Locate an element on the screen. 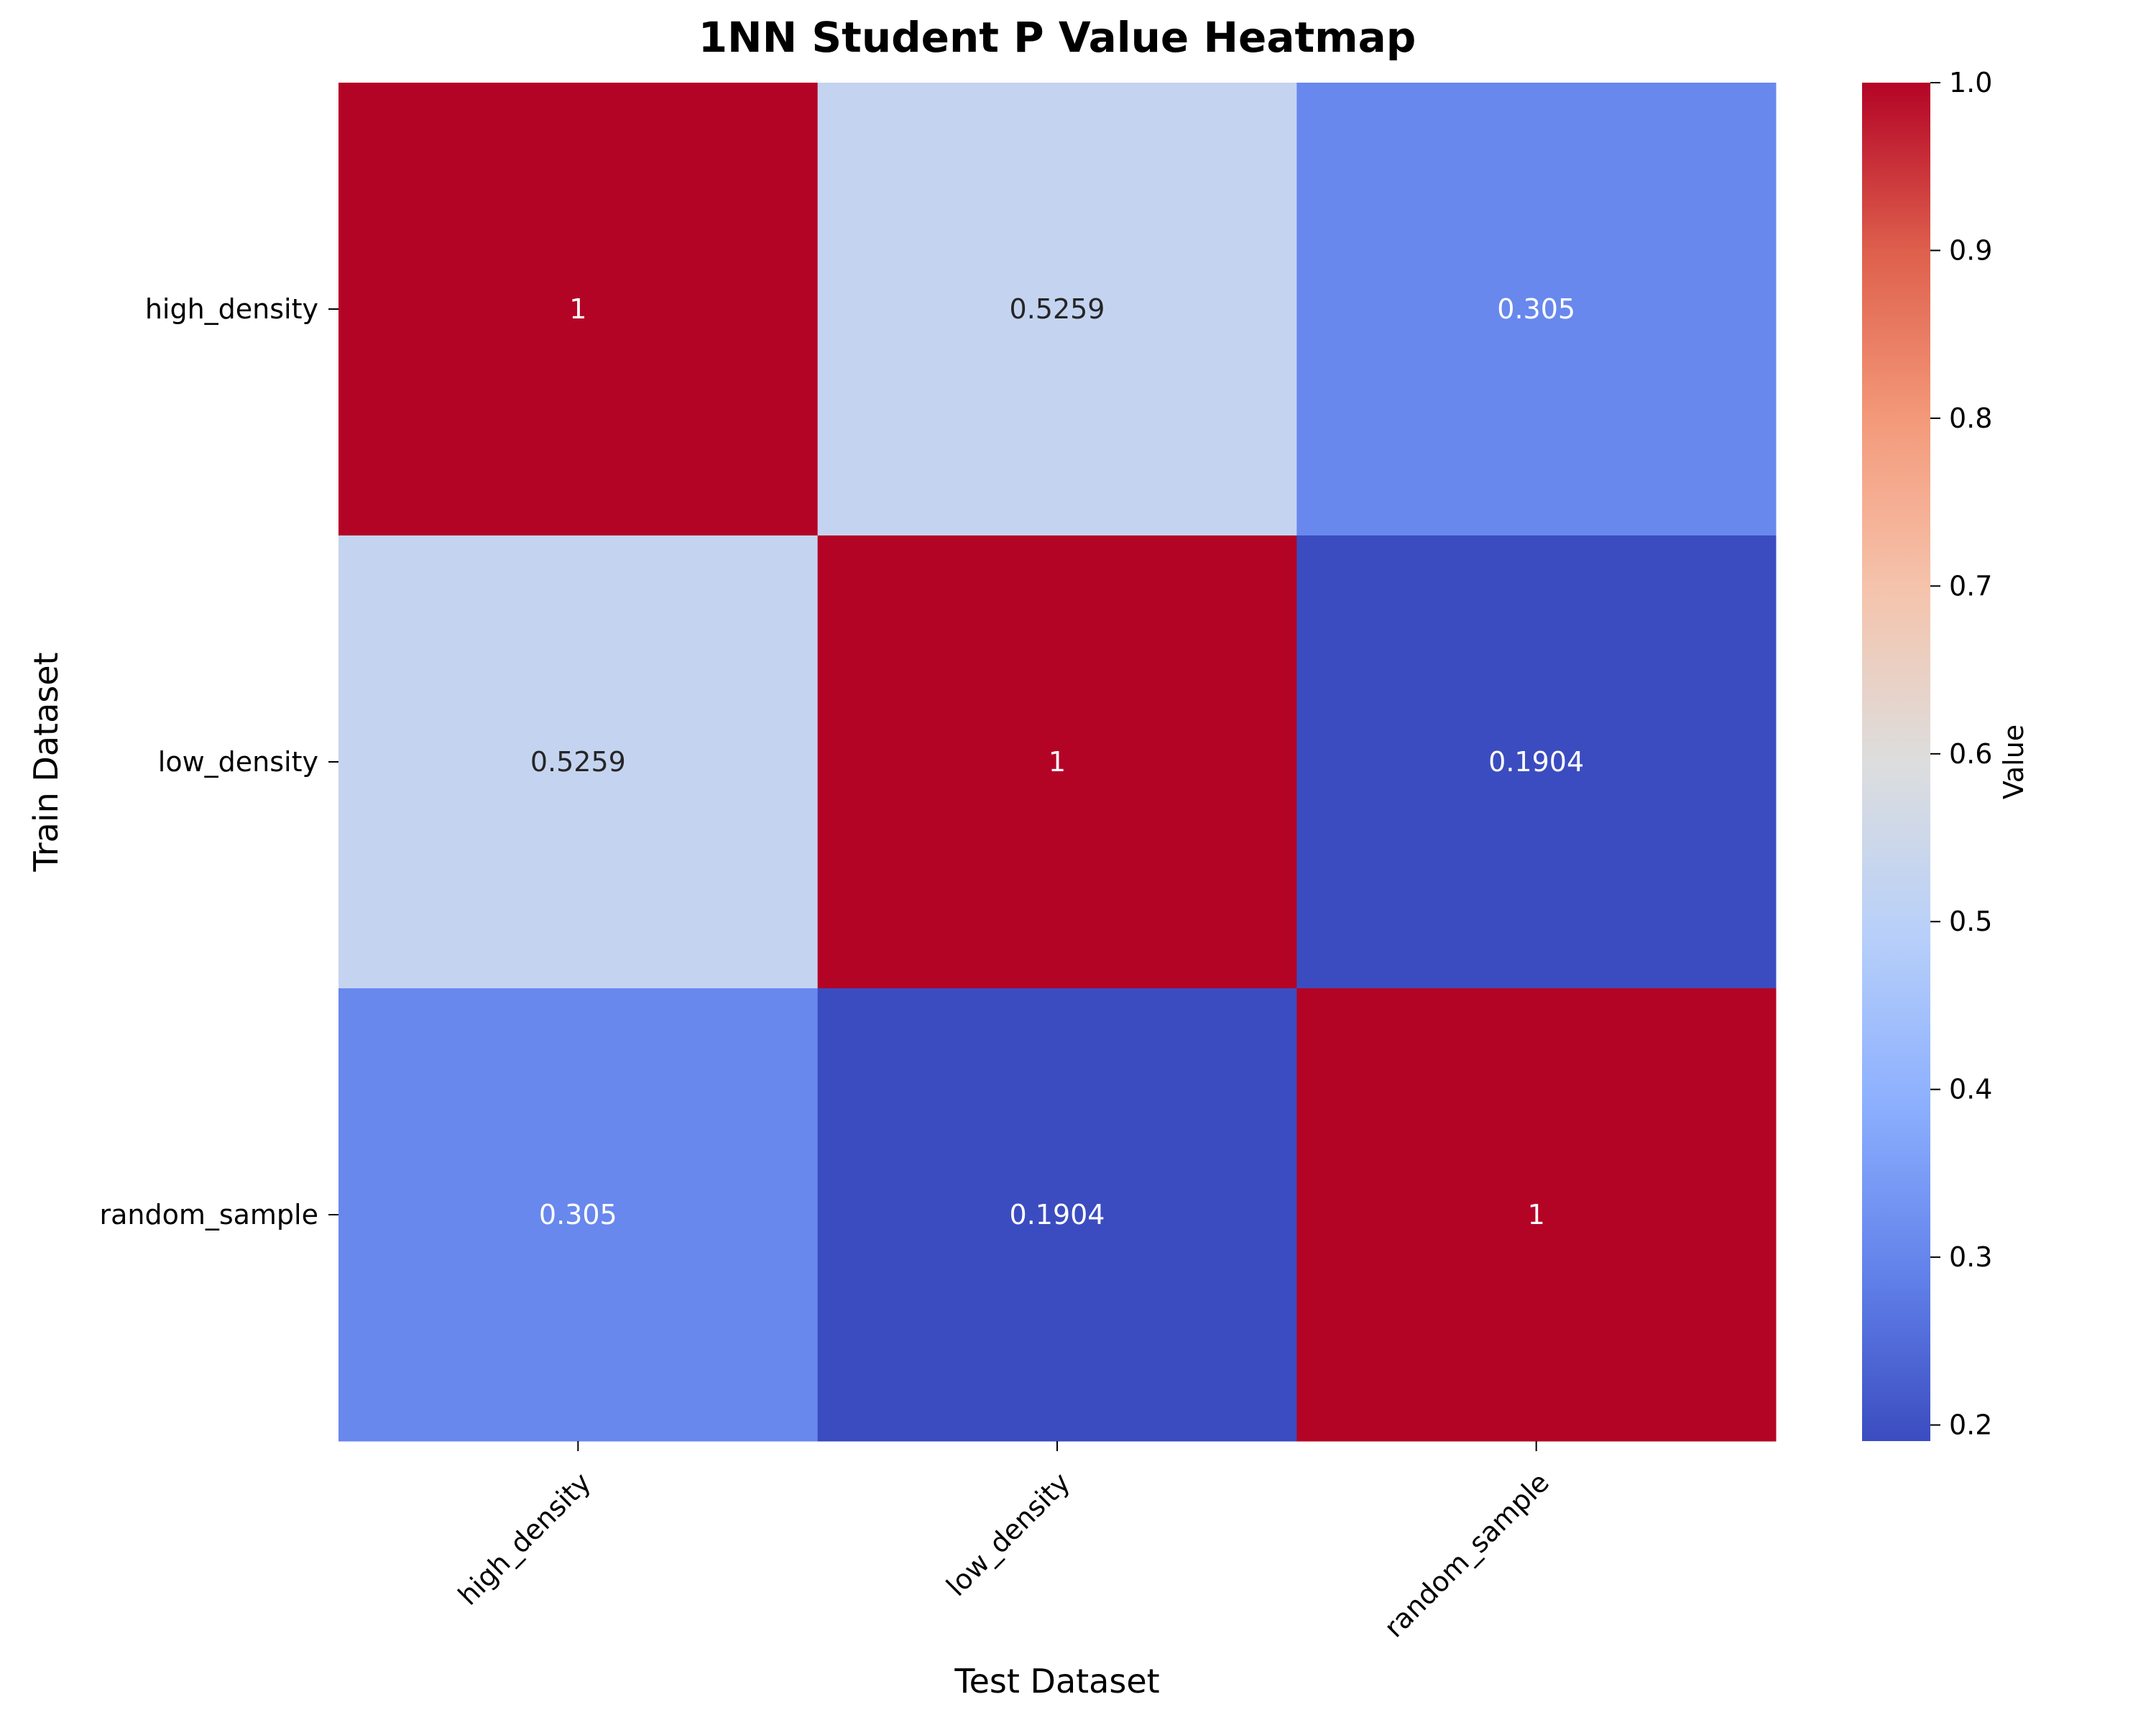 This screenshot has height=1725, width=2156. x-tick-label: random_sample is located at coordinates (1466, 1554).